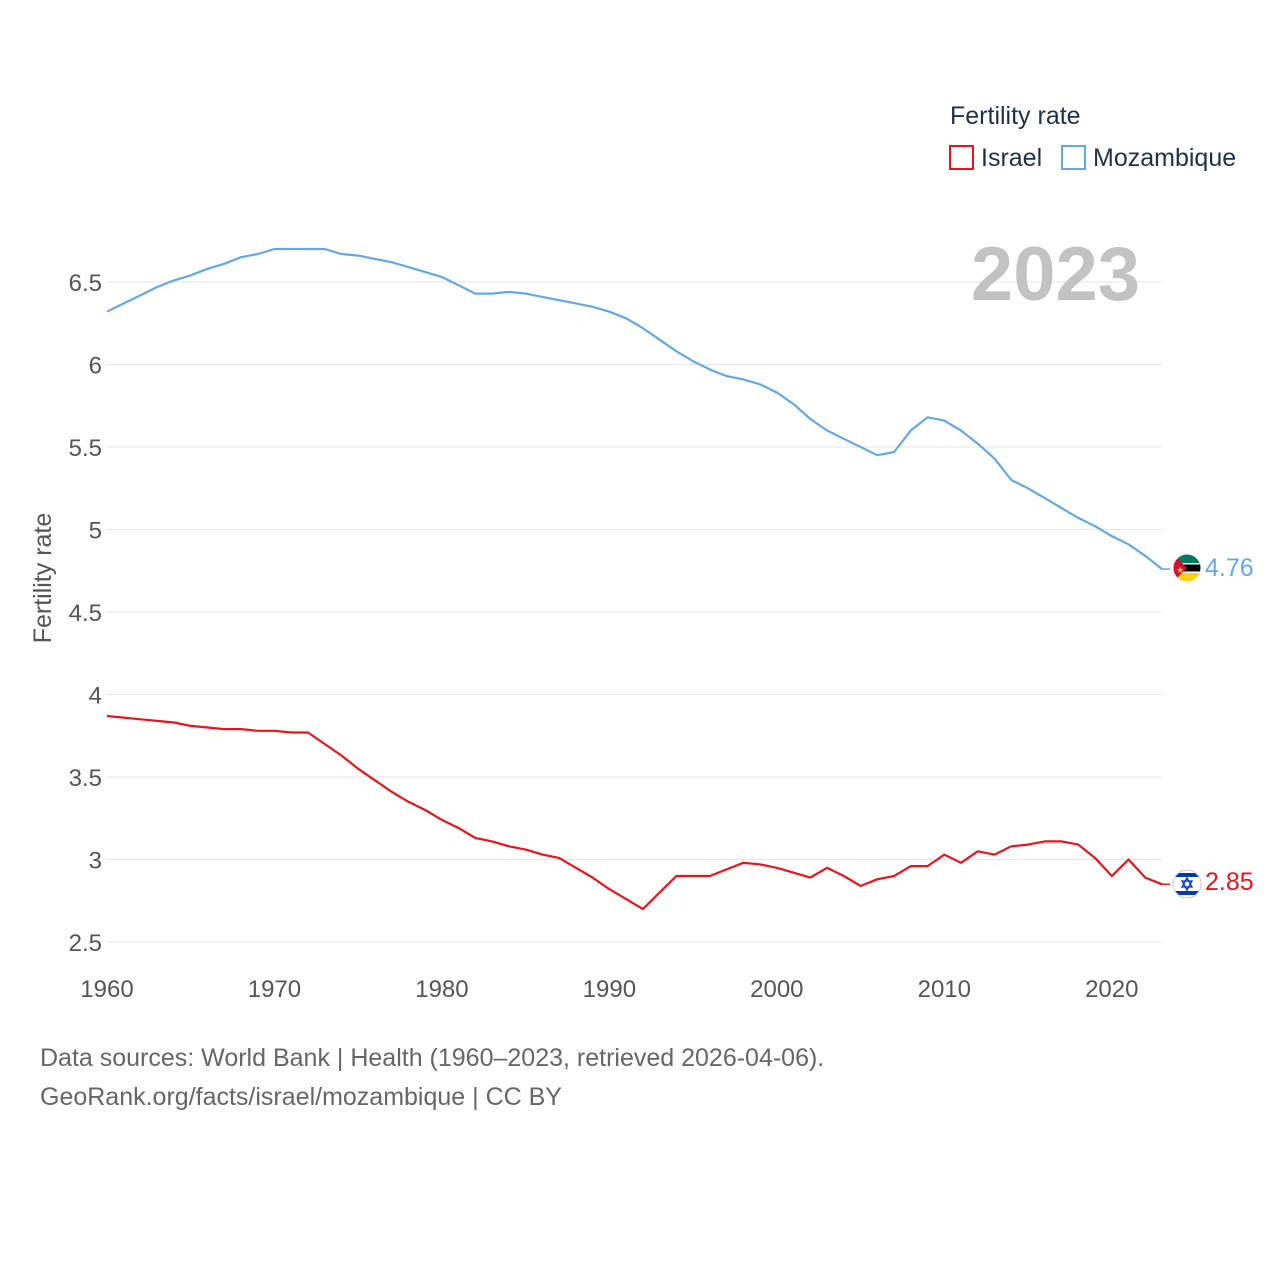 This screenshot has width=1280, height=1280. What do you see at coordinates (1011, 158) in the screenshot?
I see `legend-label-israel: Israel` at bounding box center [1011, 158].